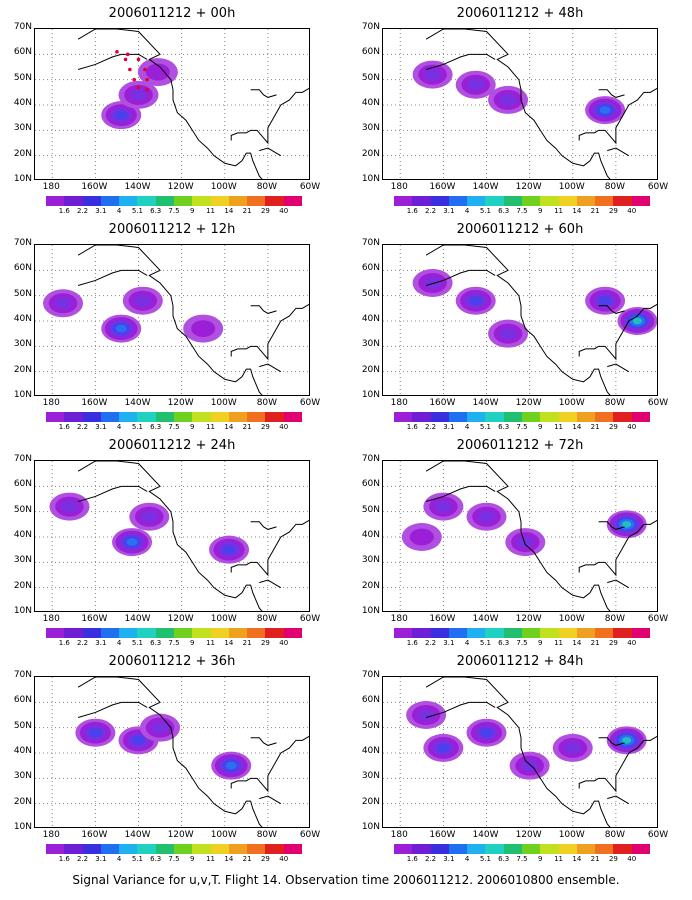  I want to click on colorbar-label: 40, so click(284, 859).